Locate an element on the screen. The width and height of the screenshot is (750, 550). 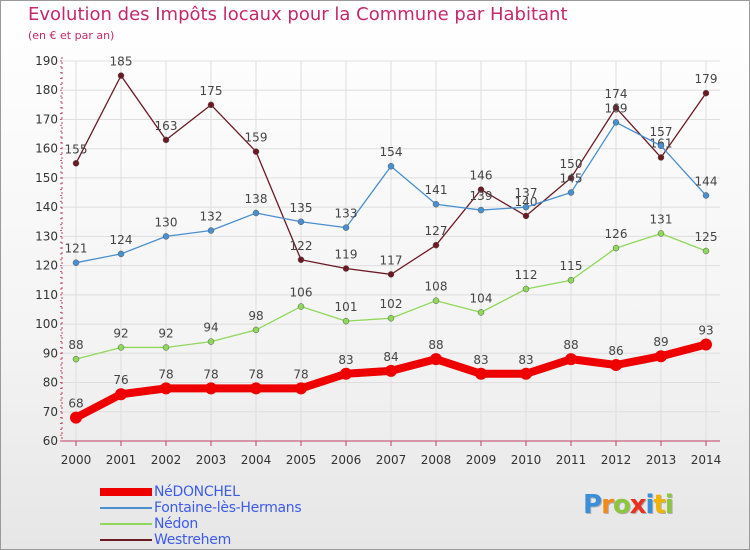
data-label: 137 is located at coordinates (526, 193).